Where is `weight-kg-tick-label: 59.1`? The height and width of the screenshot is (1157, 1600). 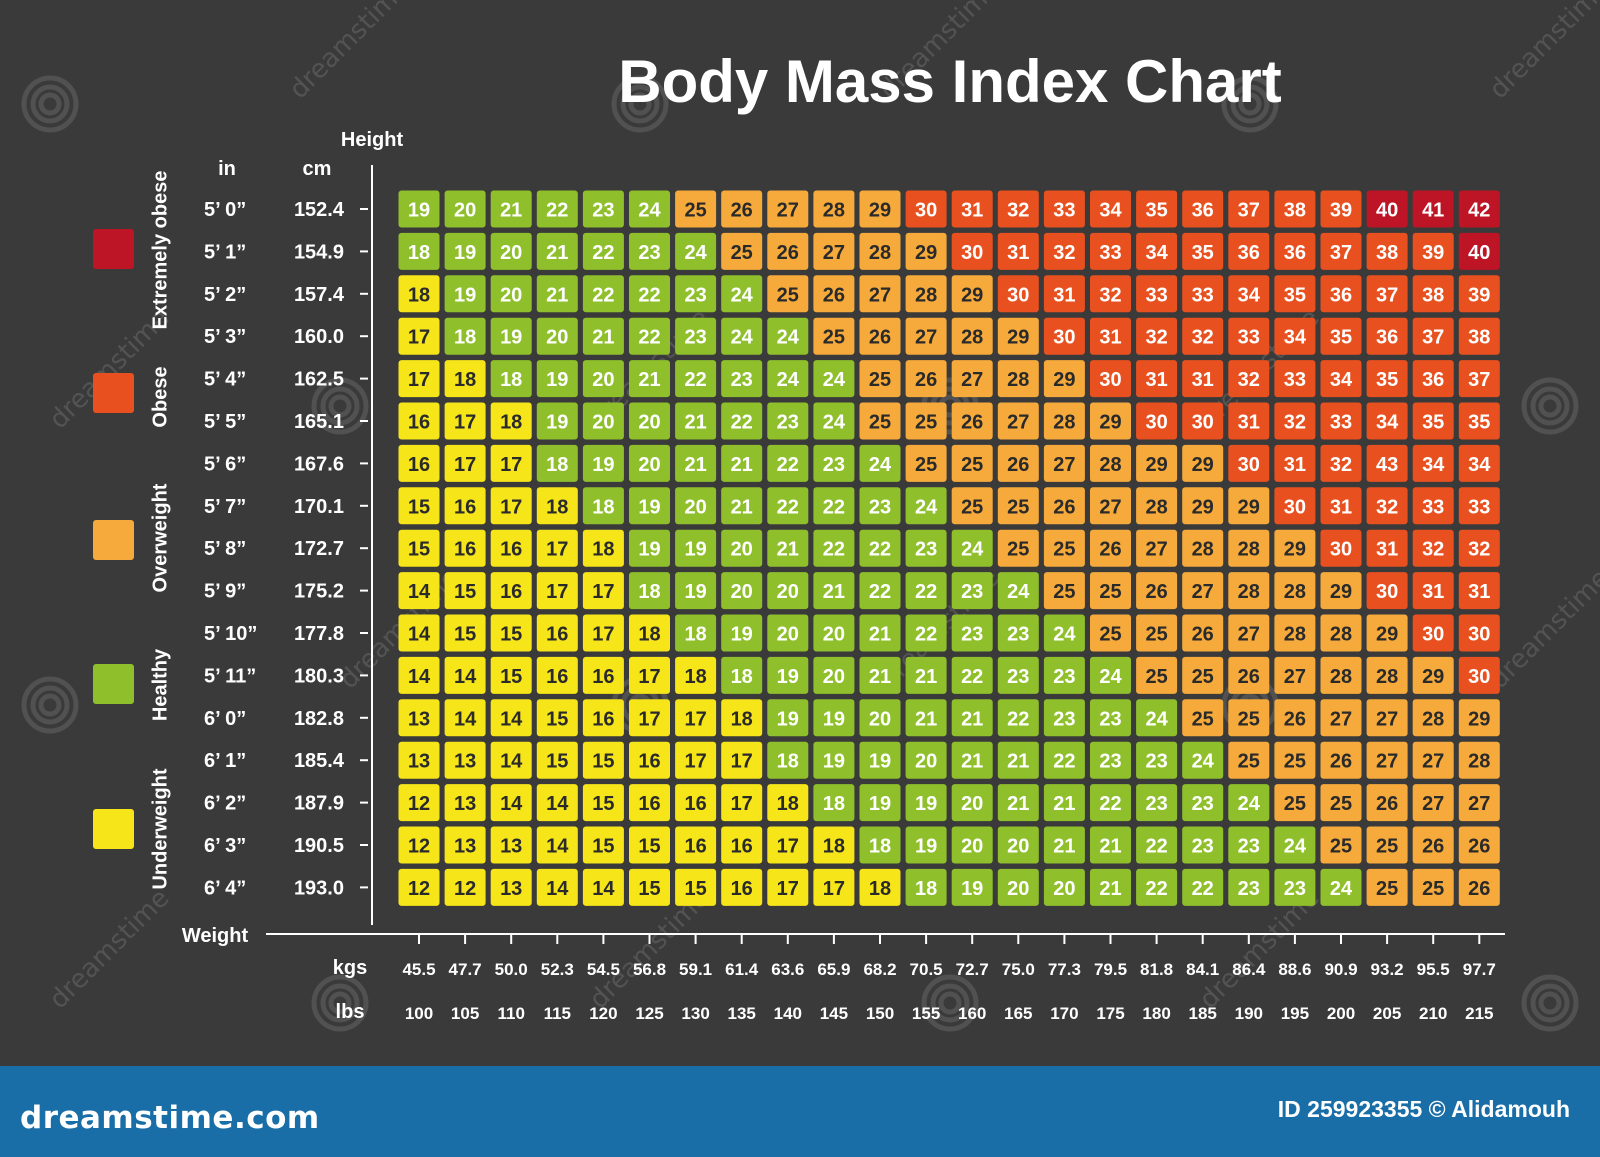
weight-kg-tick-label: 59.1 is located at coordinates (695, 969).